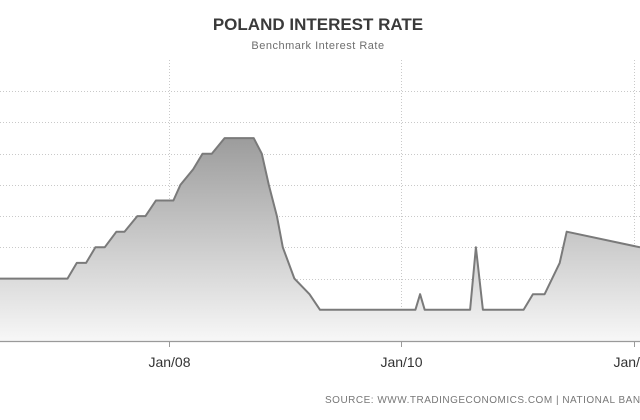  I want to click on x-axis-ticks: Jan/08 Jan/10 Jan/12, so click(394, 355).